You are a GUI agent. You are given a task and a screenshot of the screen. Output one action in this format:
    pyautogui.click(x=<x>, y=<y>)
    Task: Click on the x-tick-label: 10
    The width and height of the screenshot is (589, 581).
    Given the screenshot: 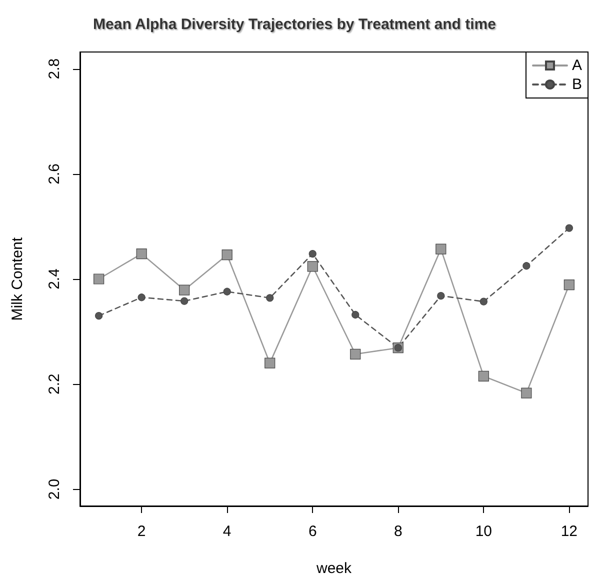 What is the action you would take?
    pyautogui.click(x=483, y=531)
    